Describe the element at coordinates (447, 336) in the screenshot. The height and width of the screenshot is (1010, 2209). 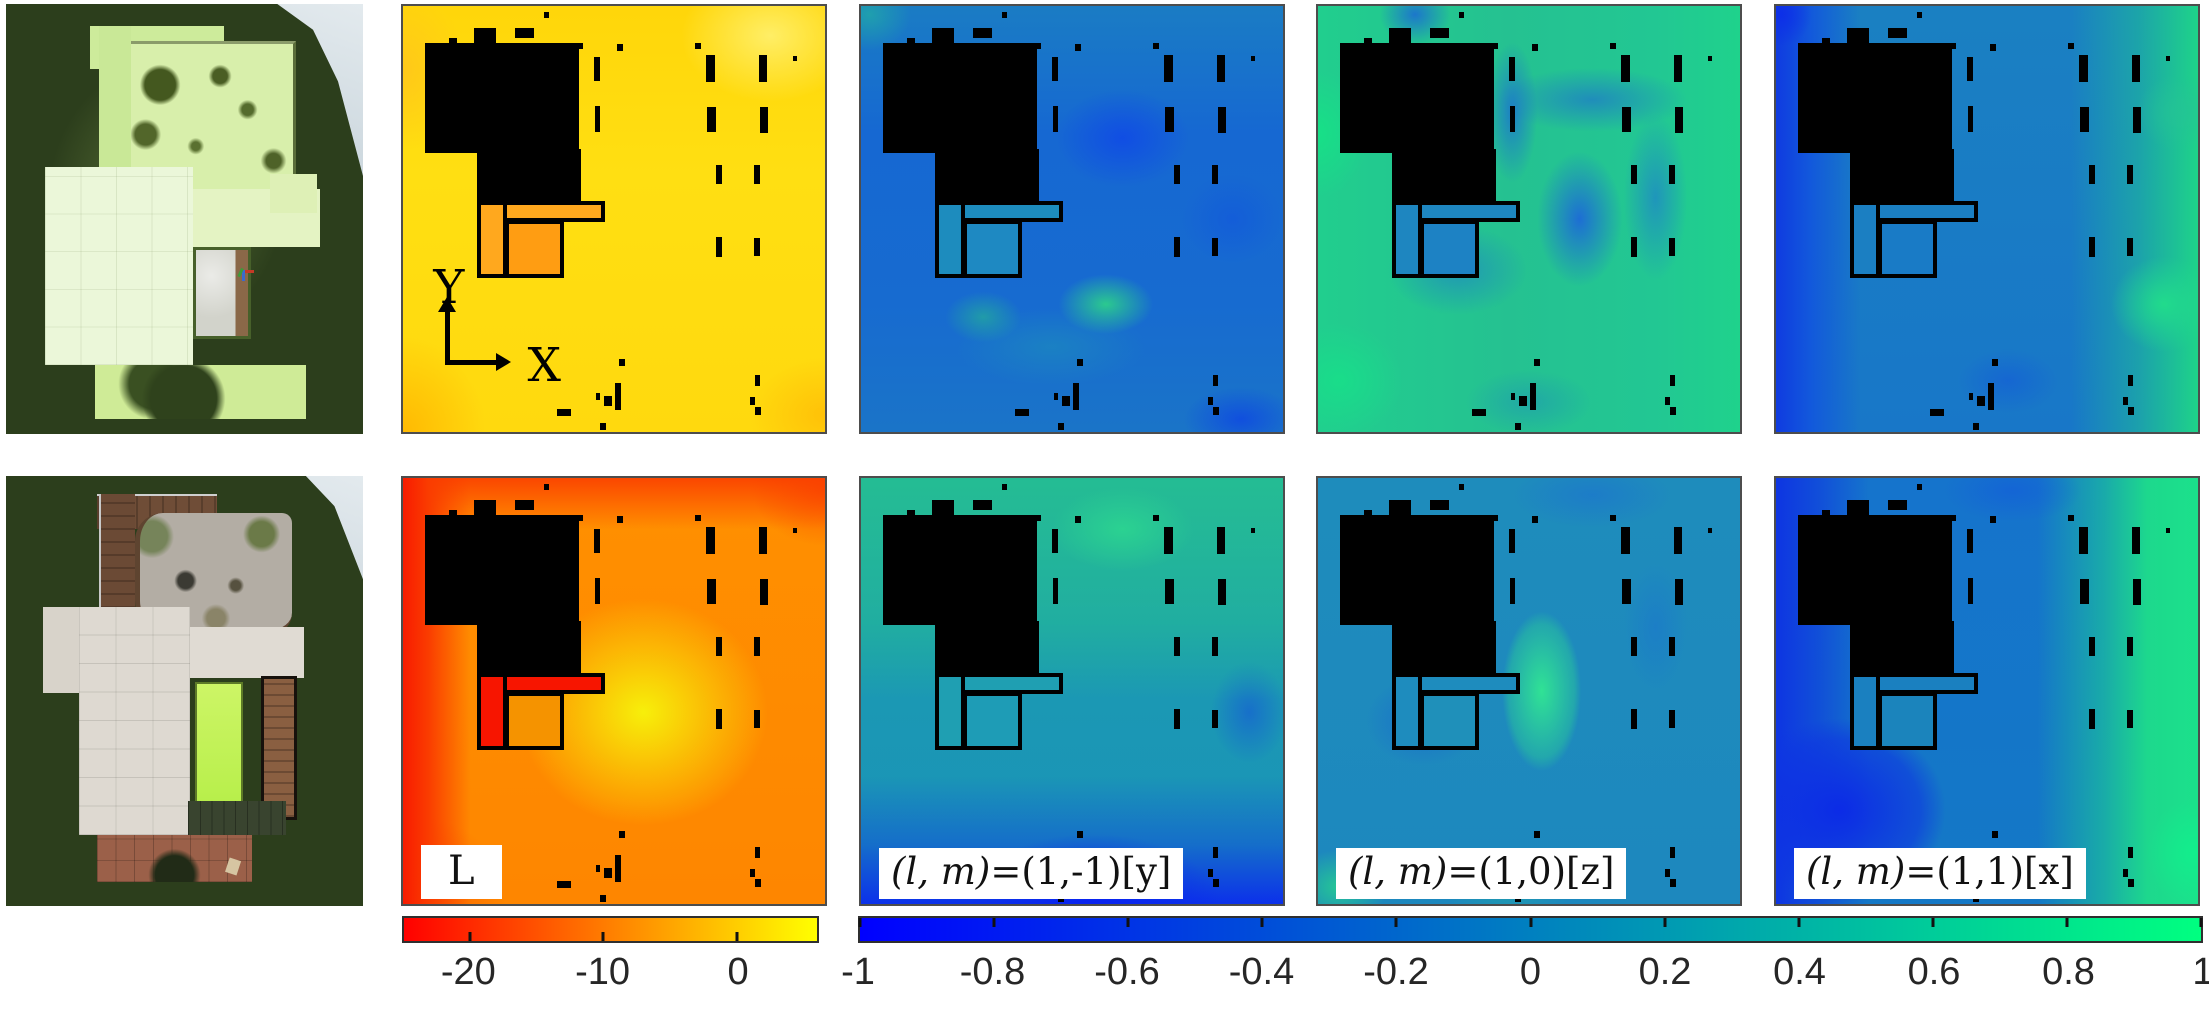
I see `axis-y-arrow` at that location.